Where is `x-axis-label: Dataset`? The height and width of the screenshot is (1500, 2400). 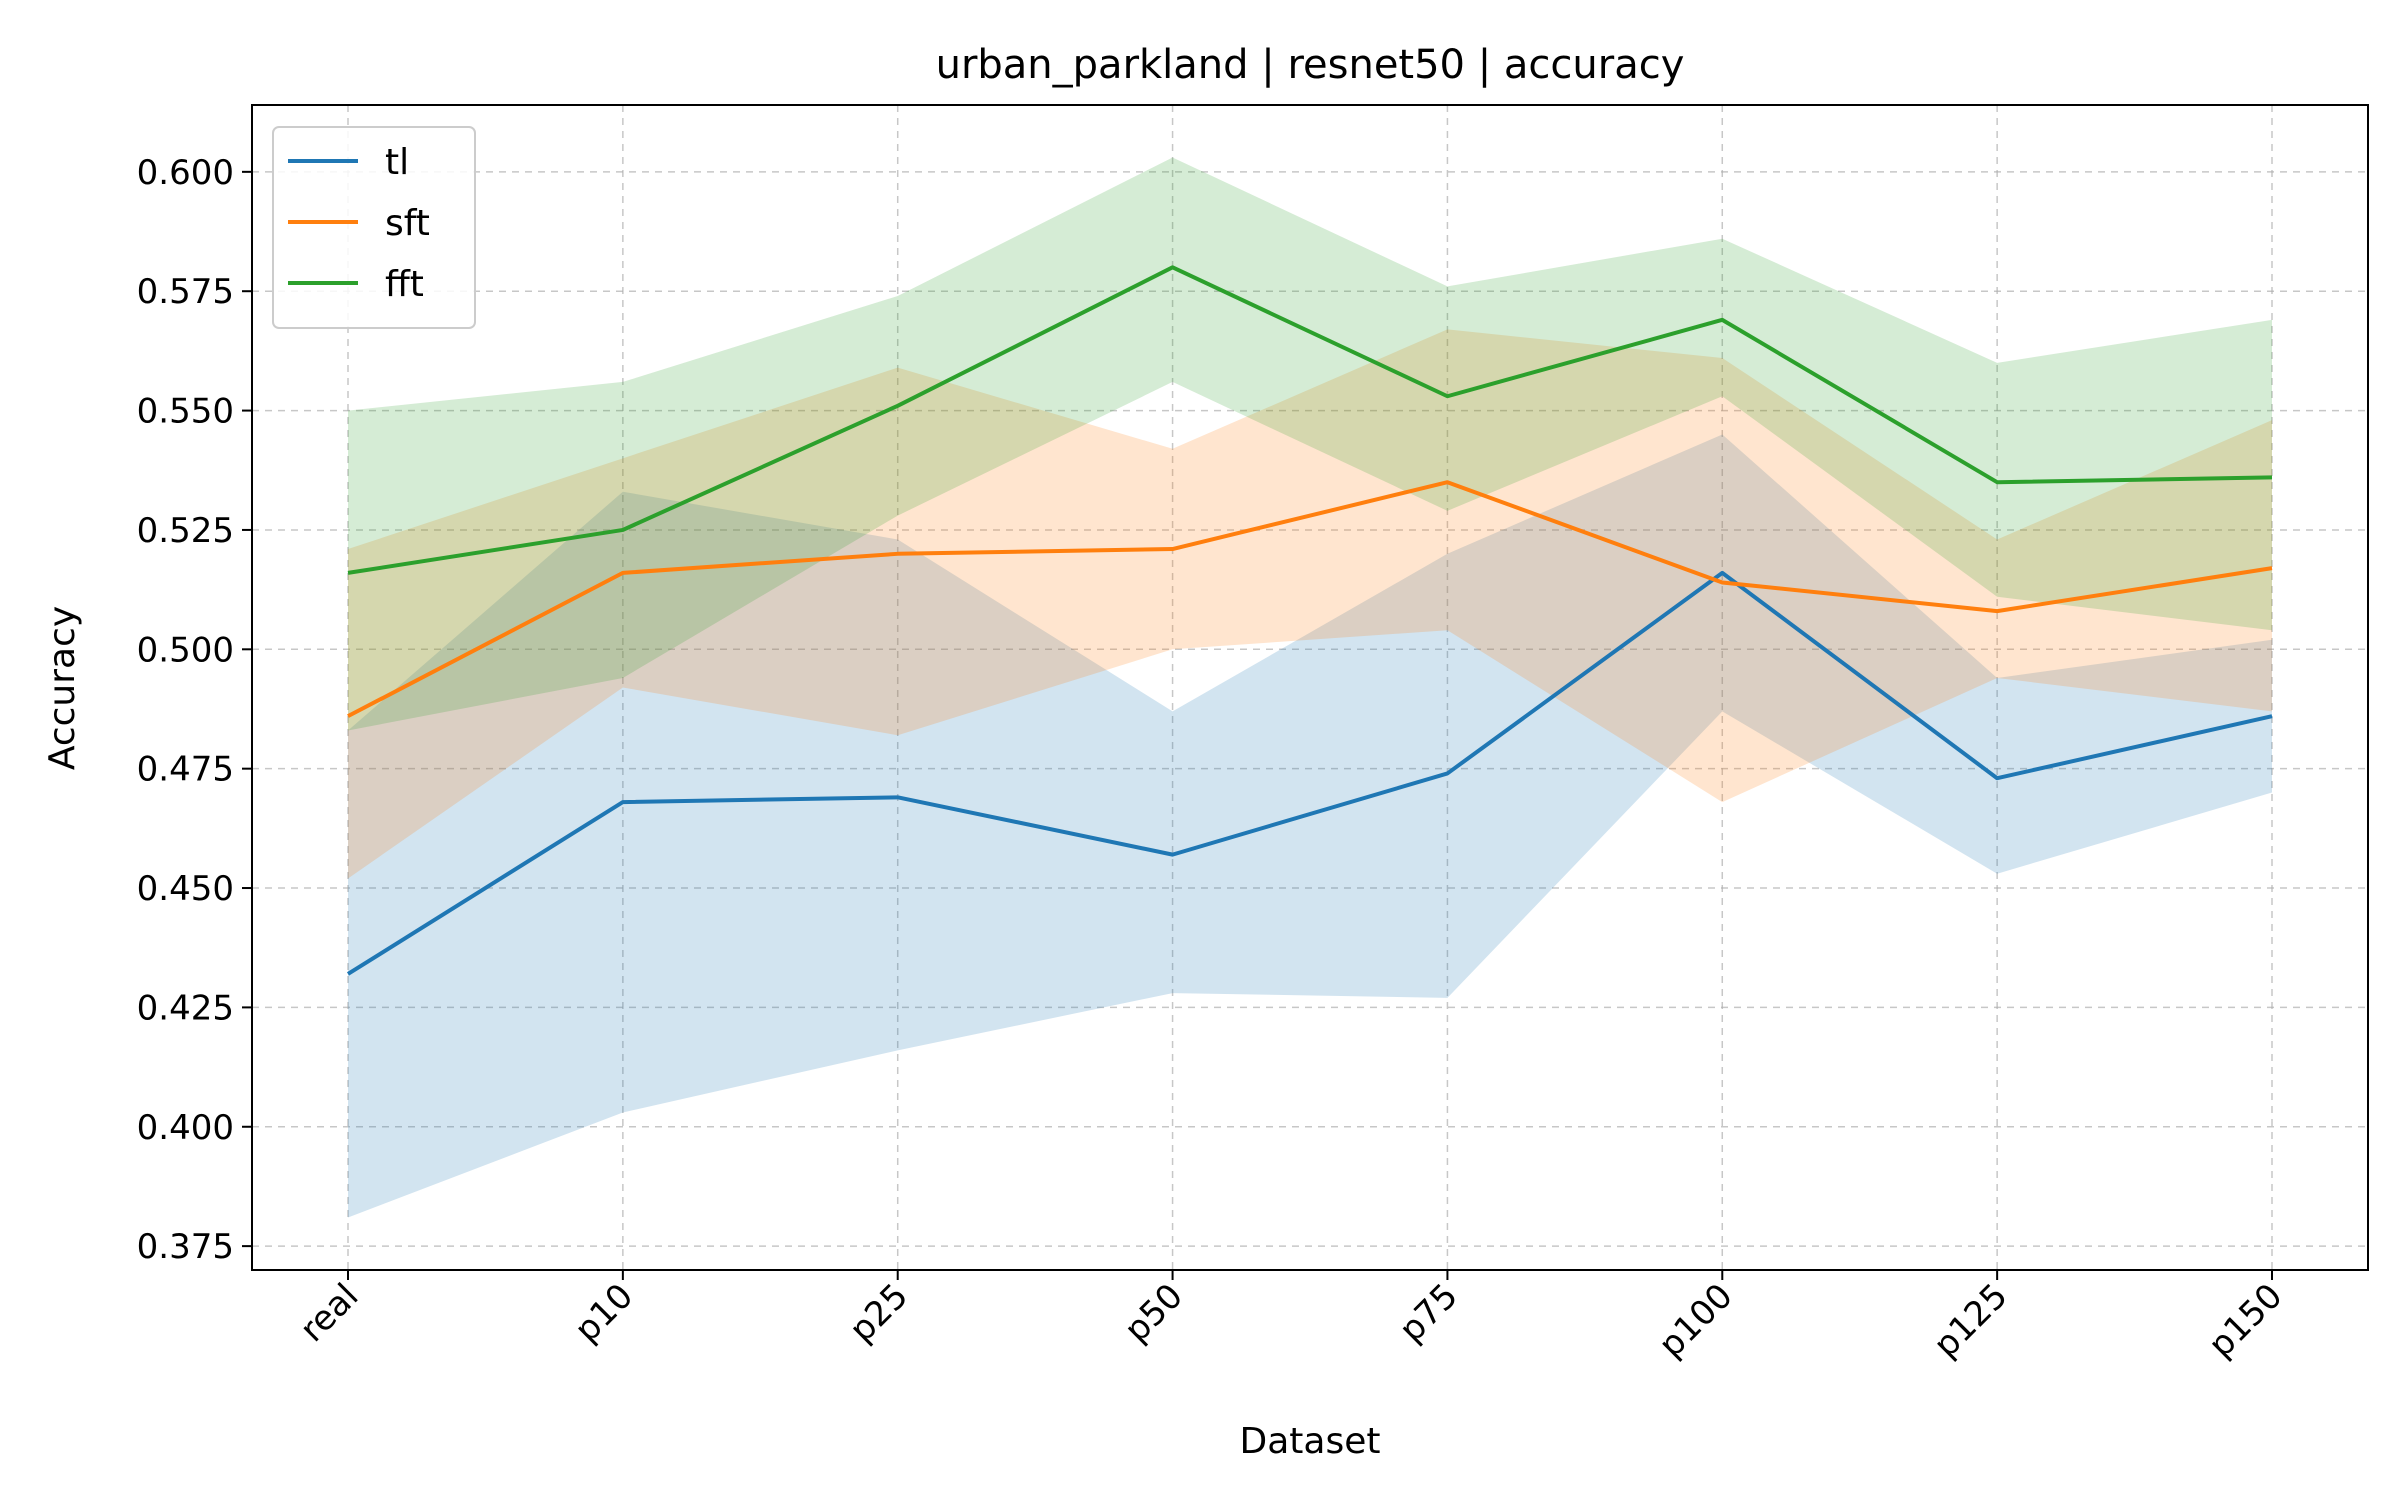 x-axis-label: Dataset is located at coordinates (1310, 1441).